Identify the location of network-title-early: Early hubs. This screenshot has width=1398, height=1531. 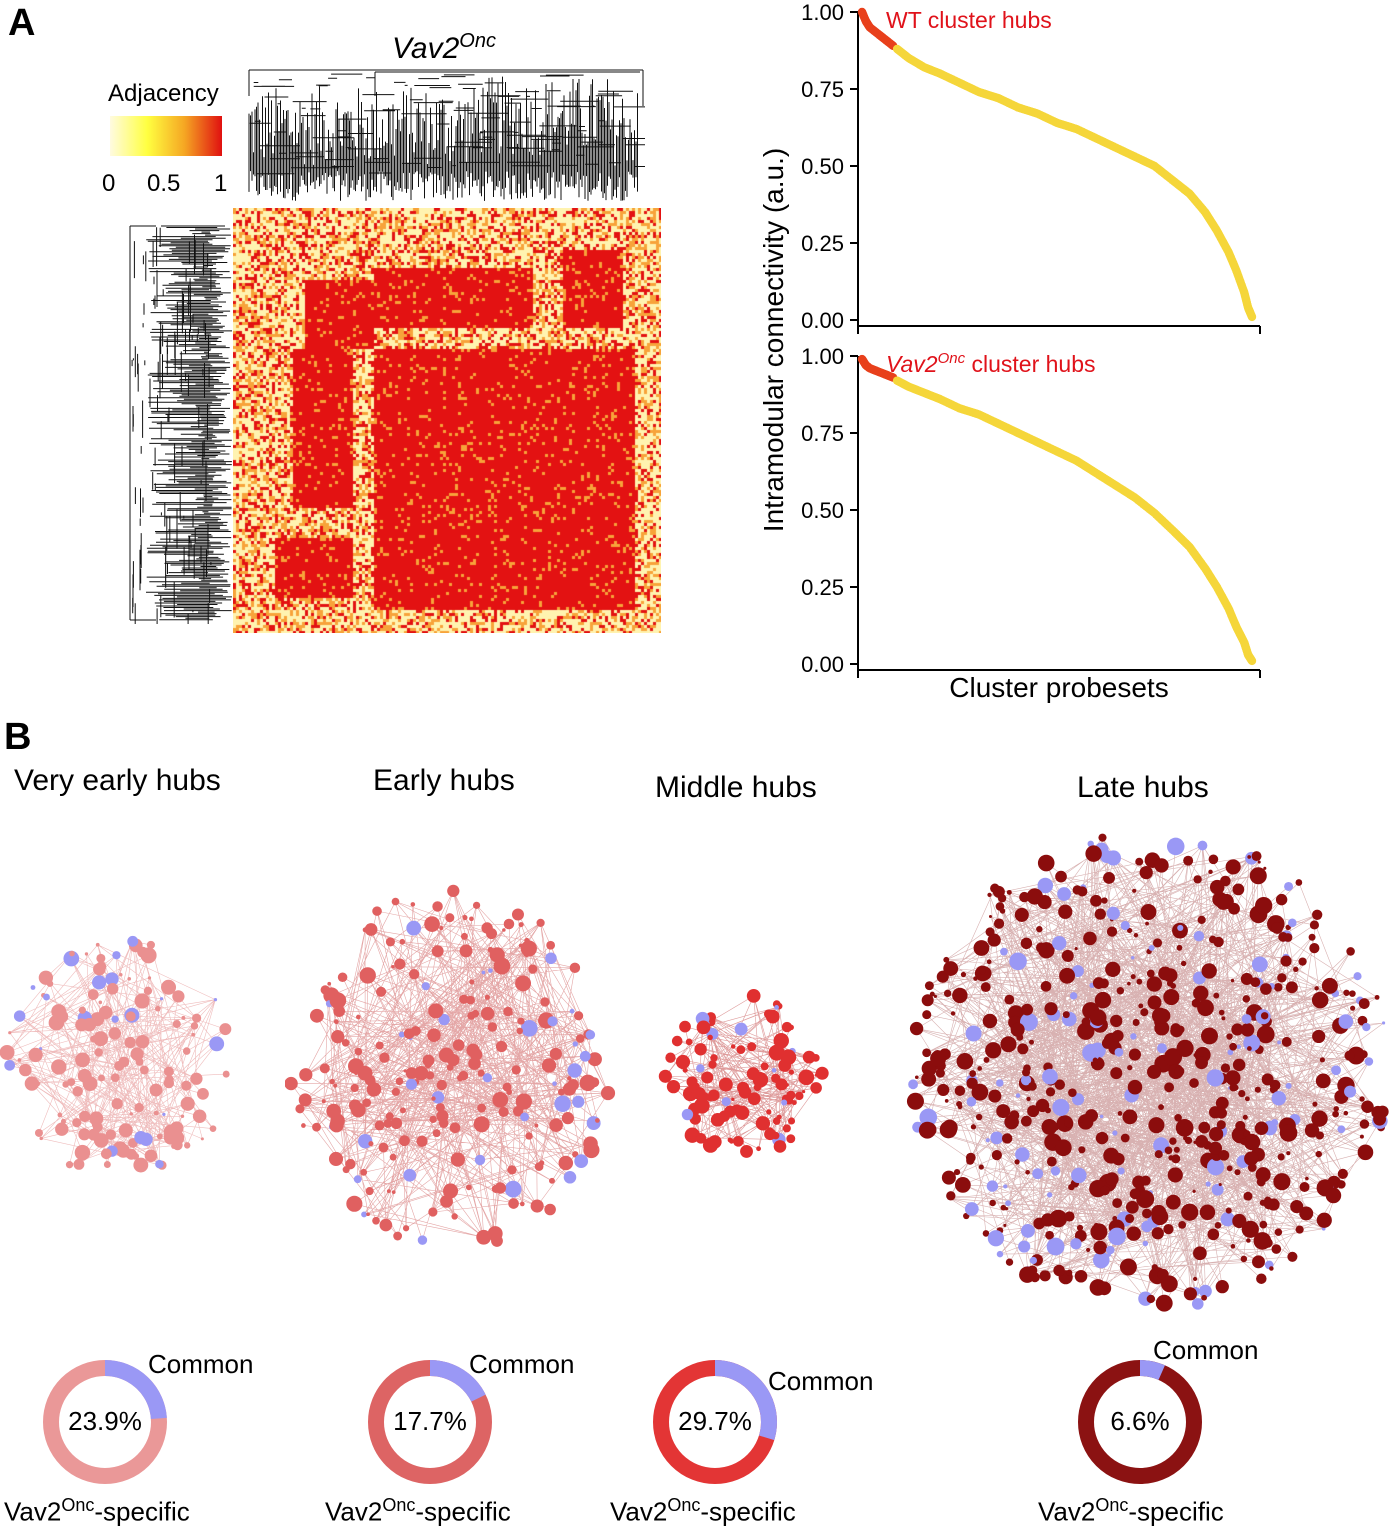
(444, 780).